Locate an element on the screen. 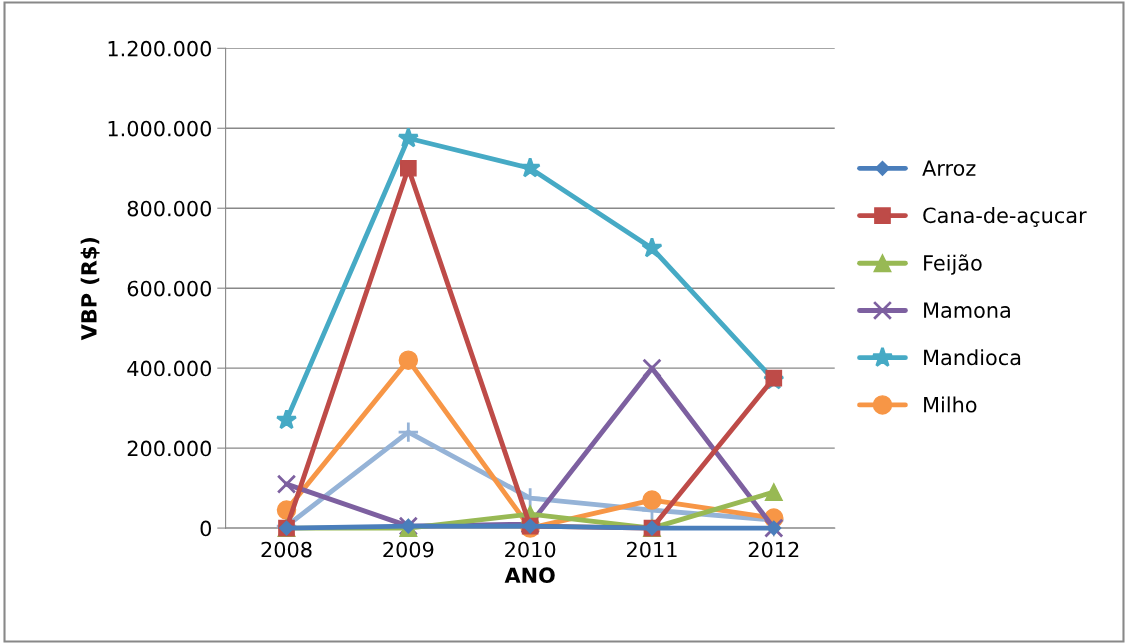 The width and height of the screenshot is (1128, 644). x-tick-label: 2010 is located at coordinates (530, 549).